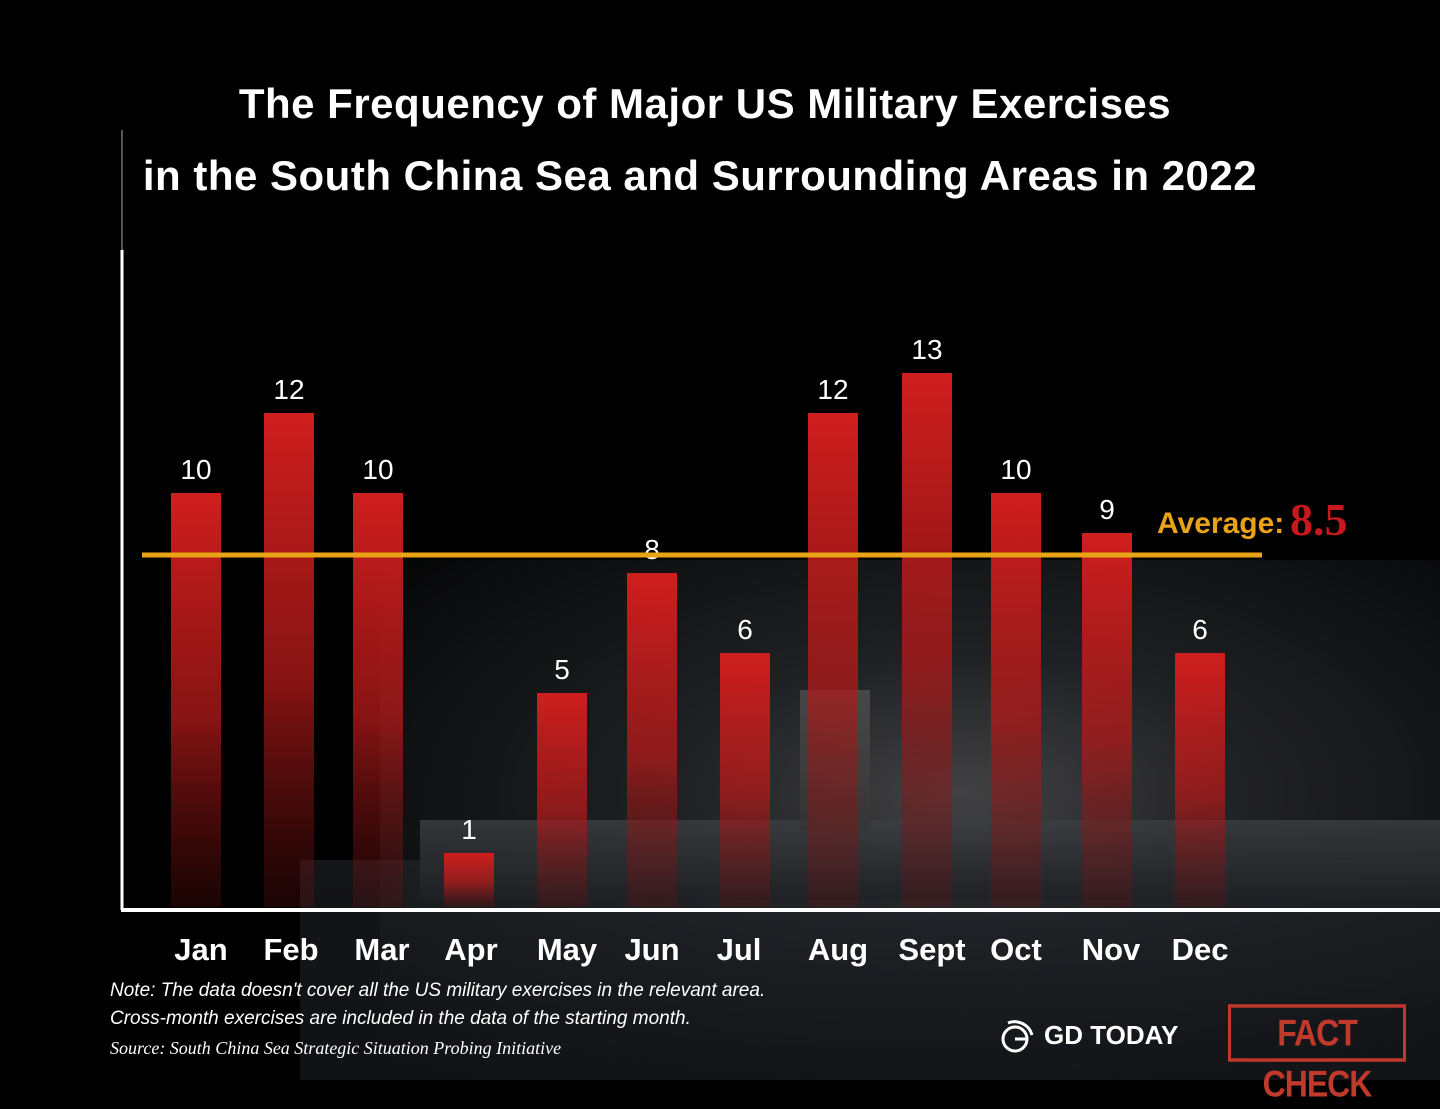 The height and width of the screenshot is (1109, 1440). What do you see at coordinates (931, 949) in the screenshot?
I see `x-tick-label-sept: Sept` at bounding box center [931, 949].